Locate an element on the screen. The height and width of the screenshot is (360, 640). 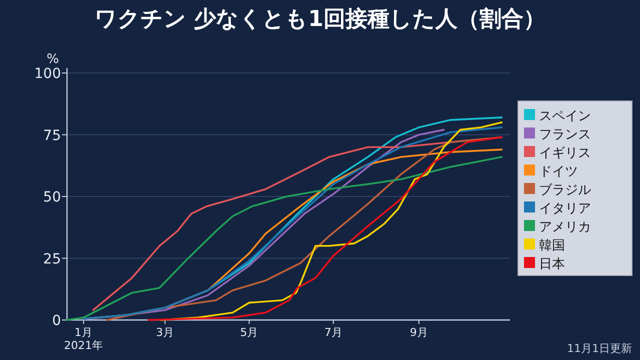
y-tick-label: 25 is located at coordinates (52, 259).